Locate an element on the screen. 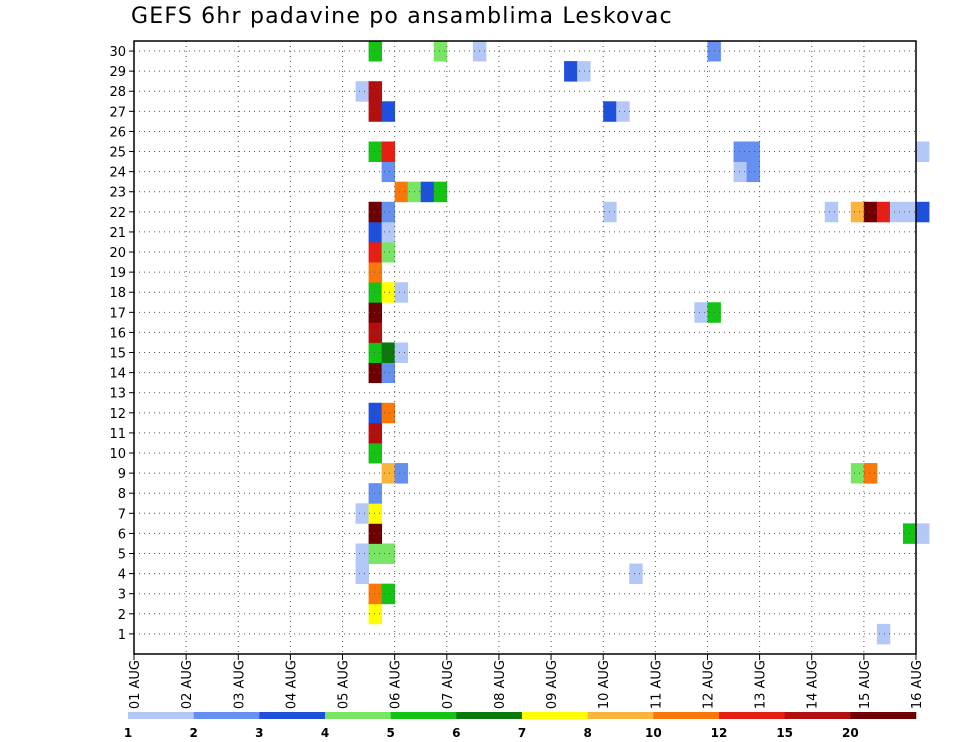  y-tick-label: 15 is located at coordinates (117, 354).